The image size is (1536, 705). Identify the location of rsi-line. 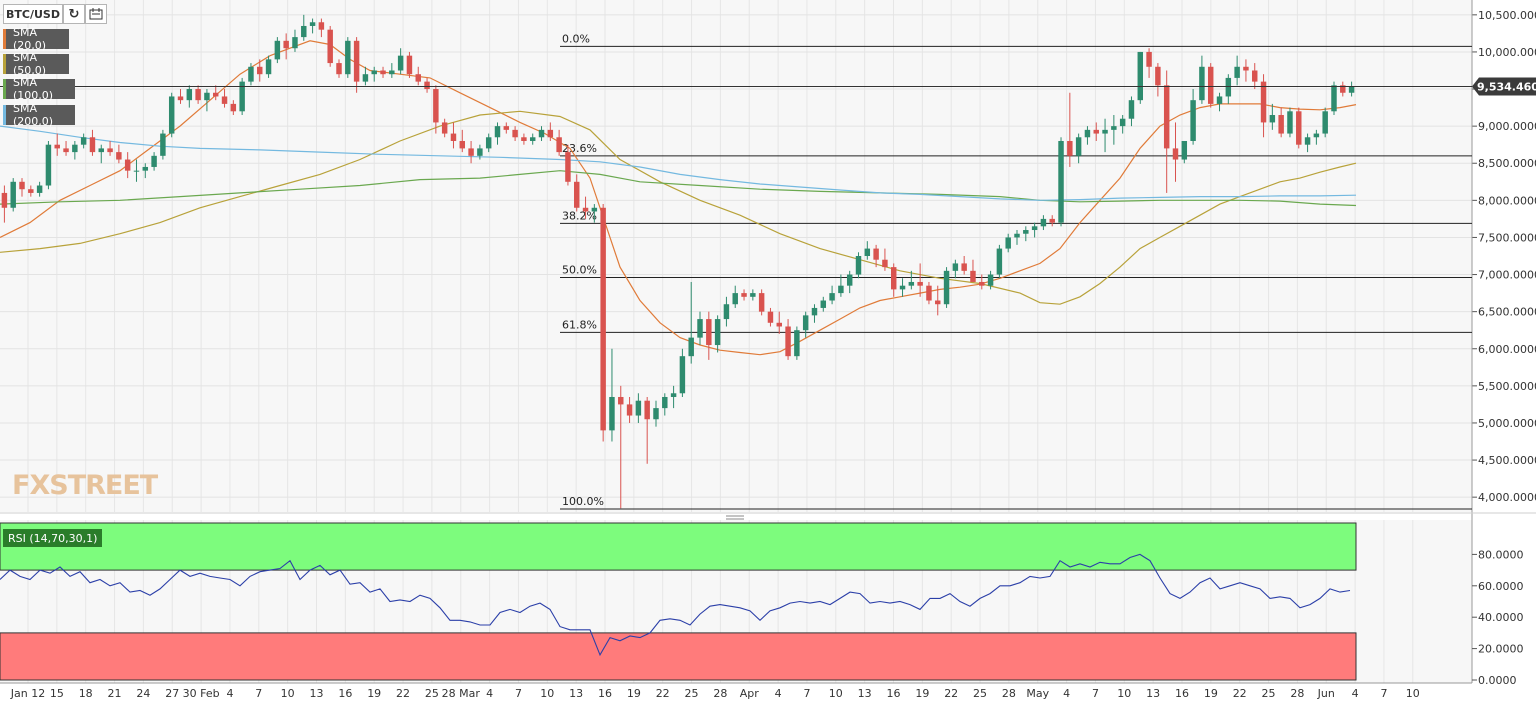
(675, 605).